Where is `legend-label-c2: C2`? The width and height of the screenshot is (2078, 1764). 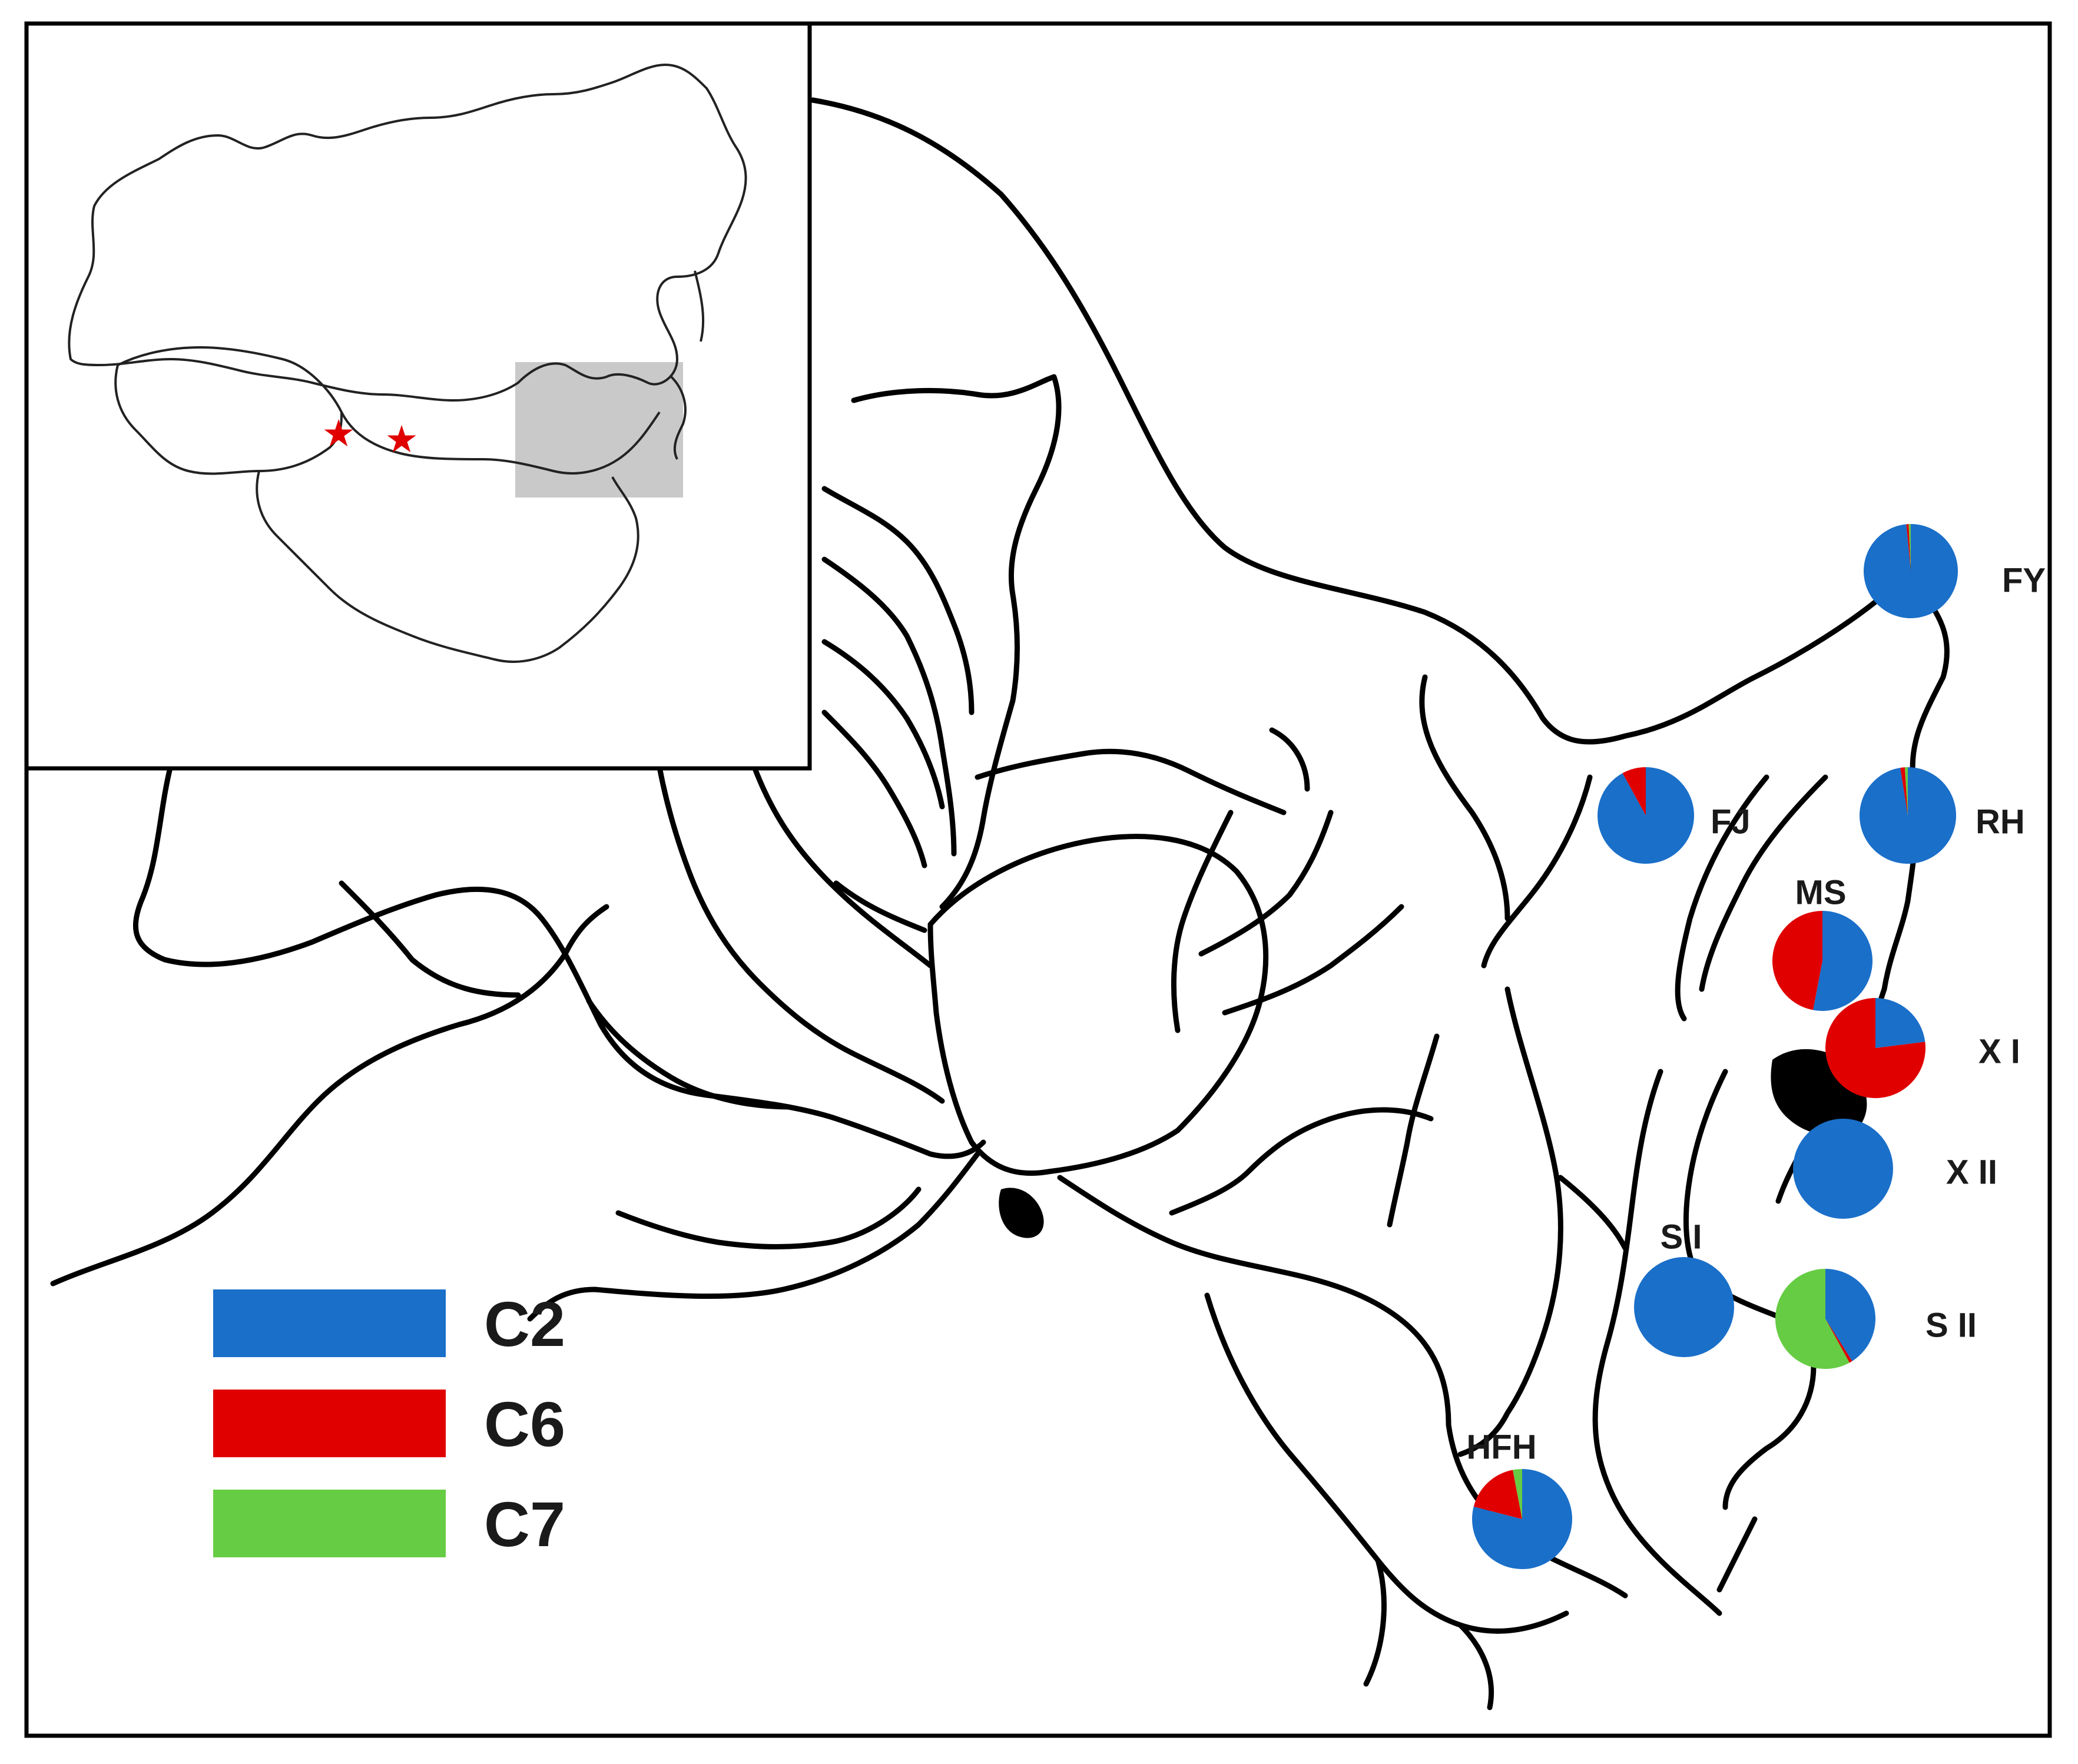 legend-label-c2: C2 is located at coordinates (524, 1324).